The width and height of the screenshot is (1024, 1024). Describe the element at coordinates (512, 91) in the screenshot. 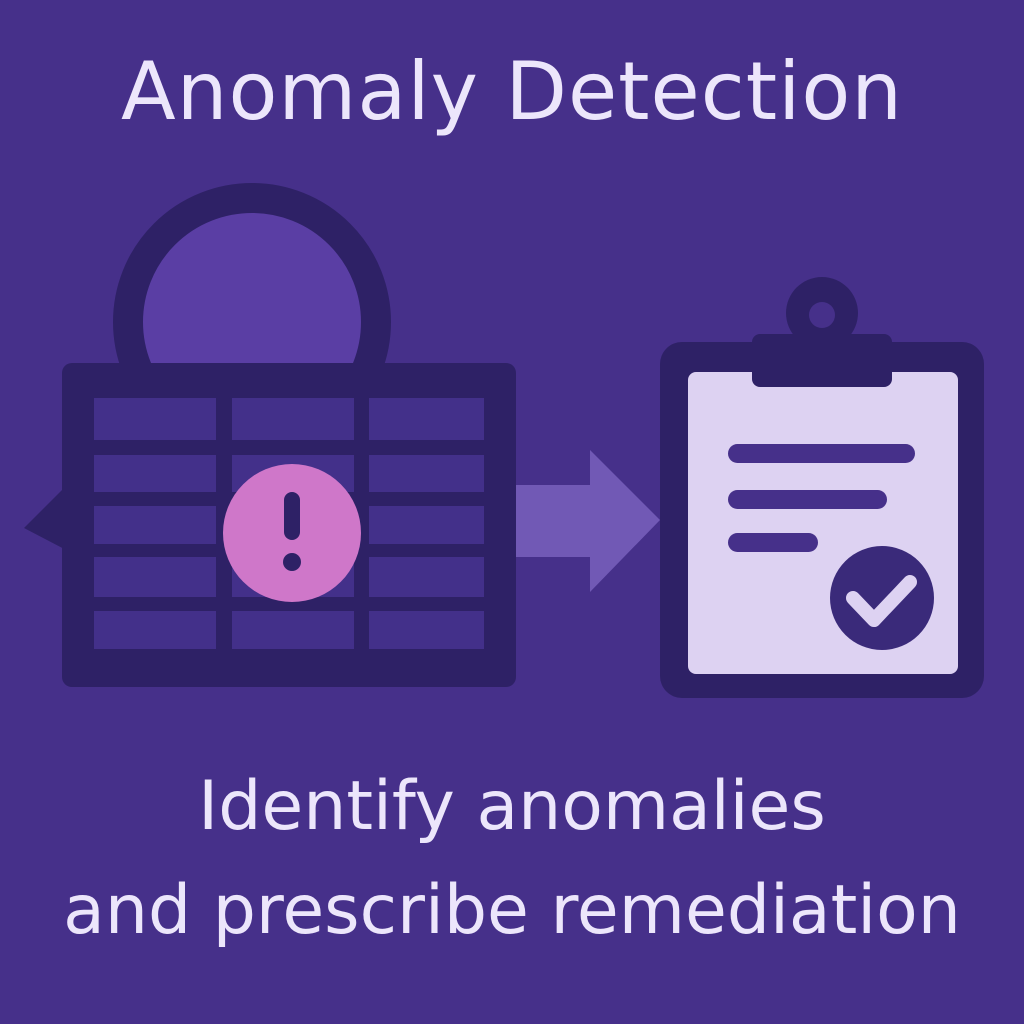

I see `page-title: Anomaly Detection` at that location.